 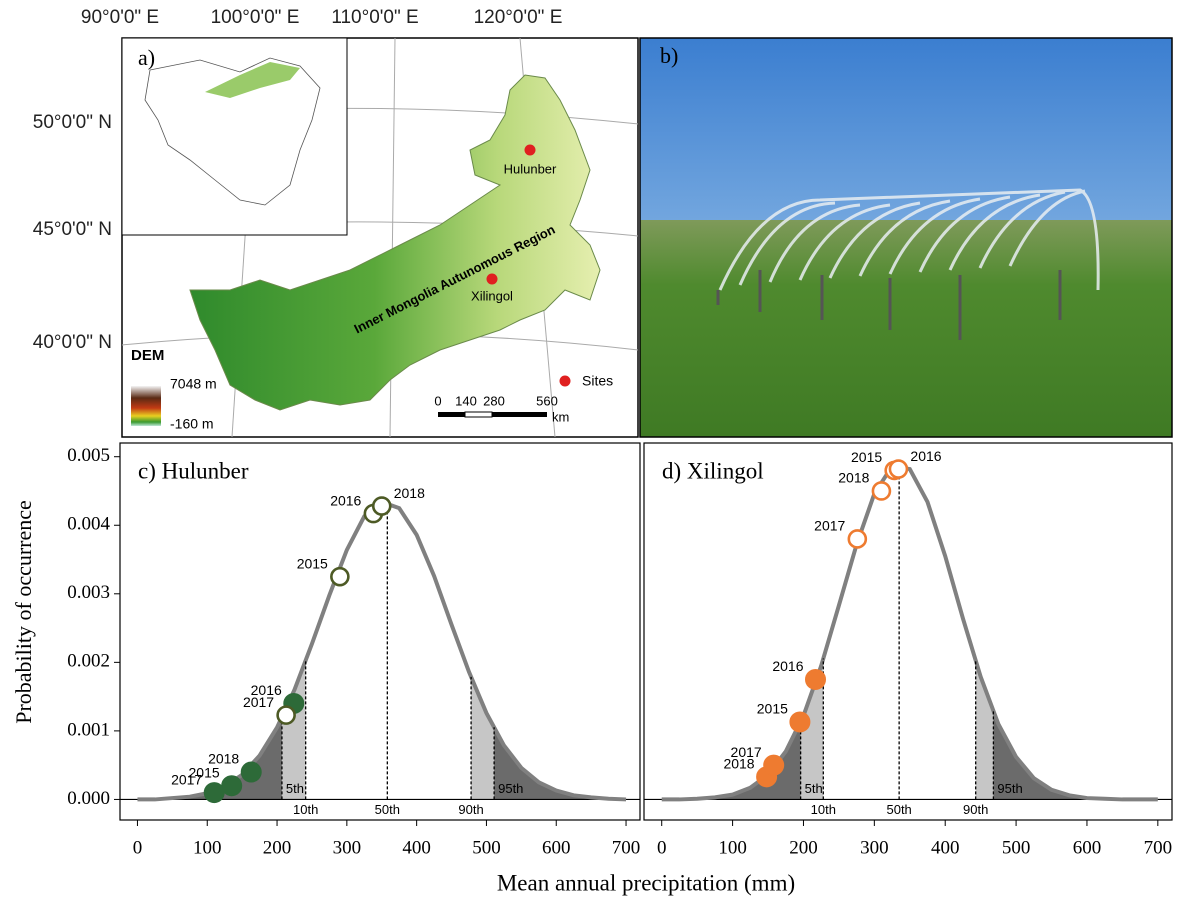 I want to click on y-tick-label: 0.005, so click(x=88, y=455).